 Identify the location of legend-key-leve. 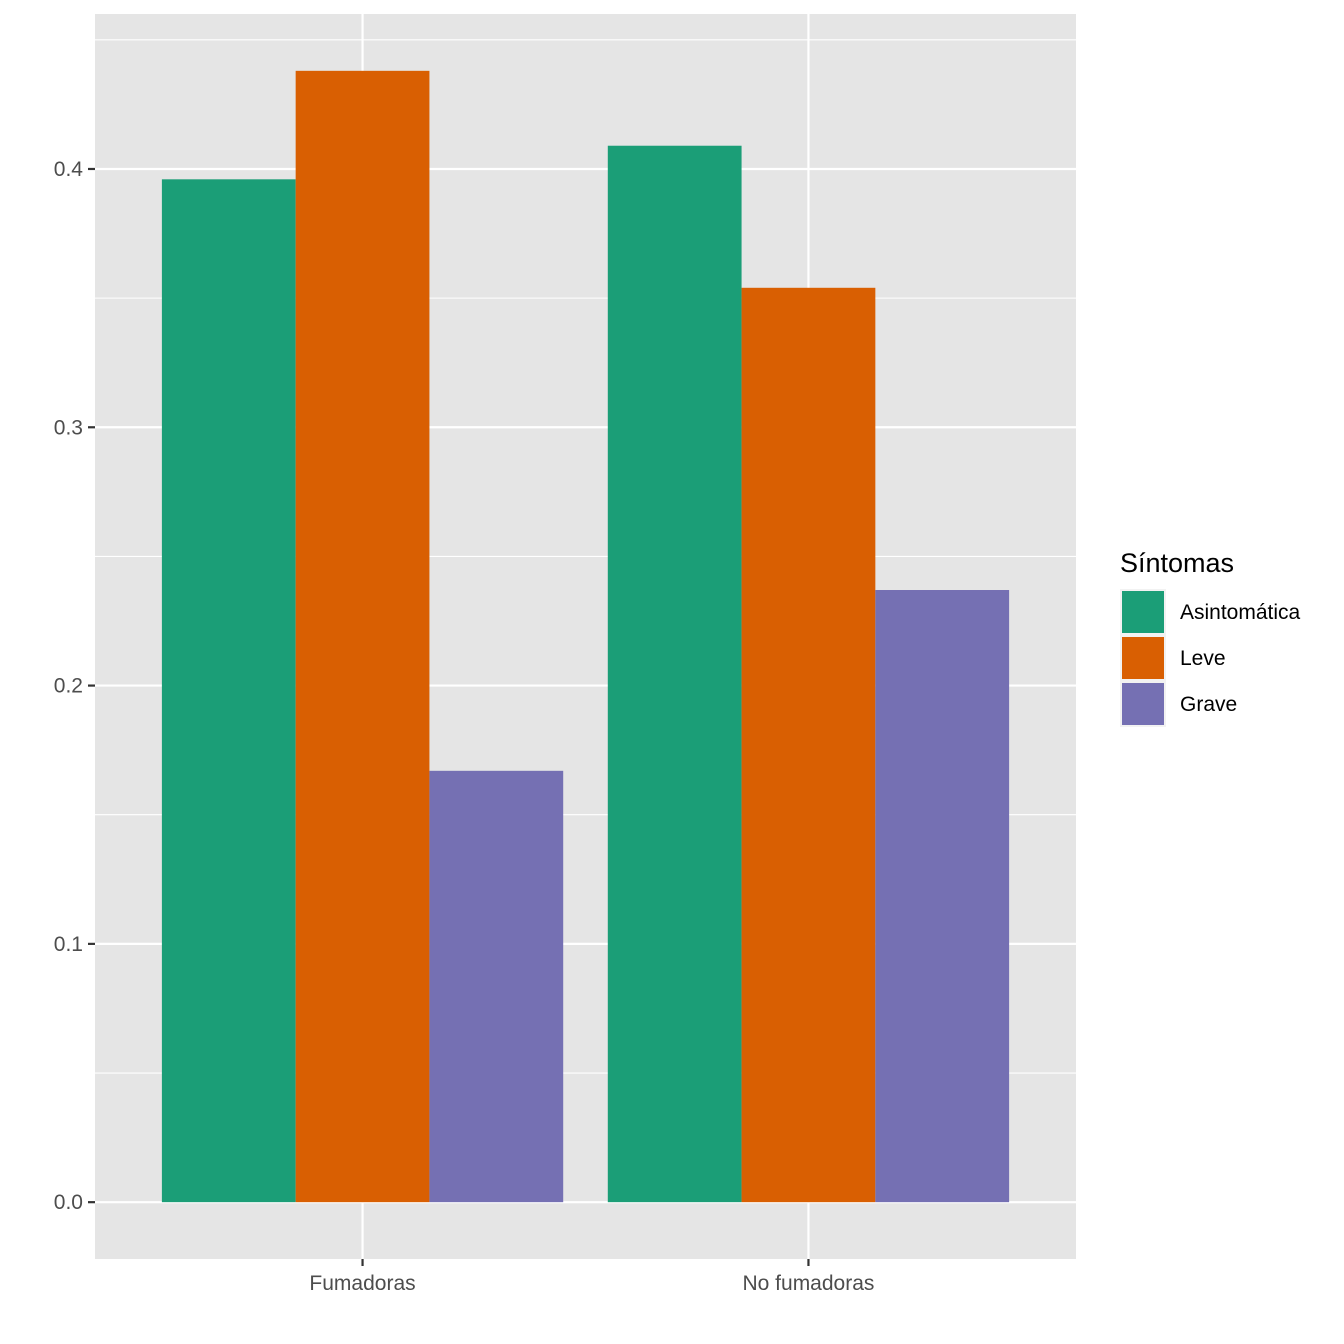
(1143, 658).